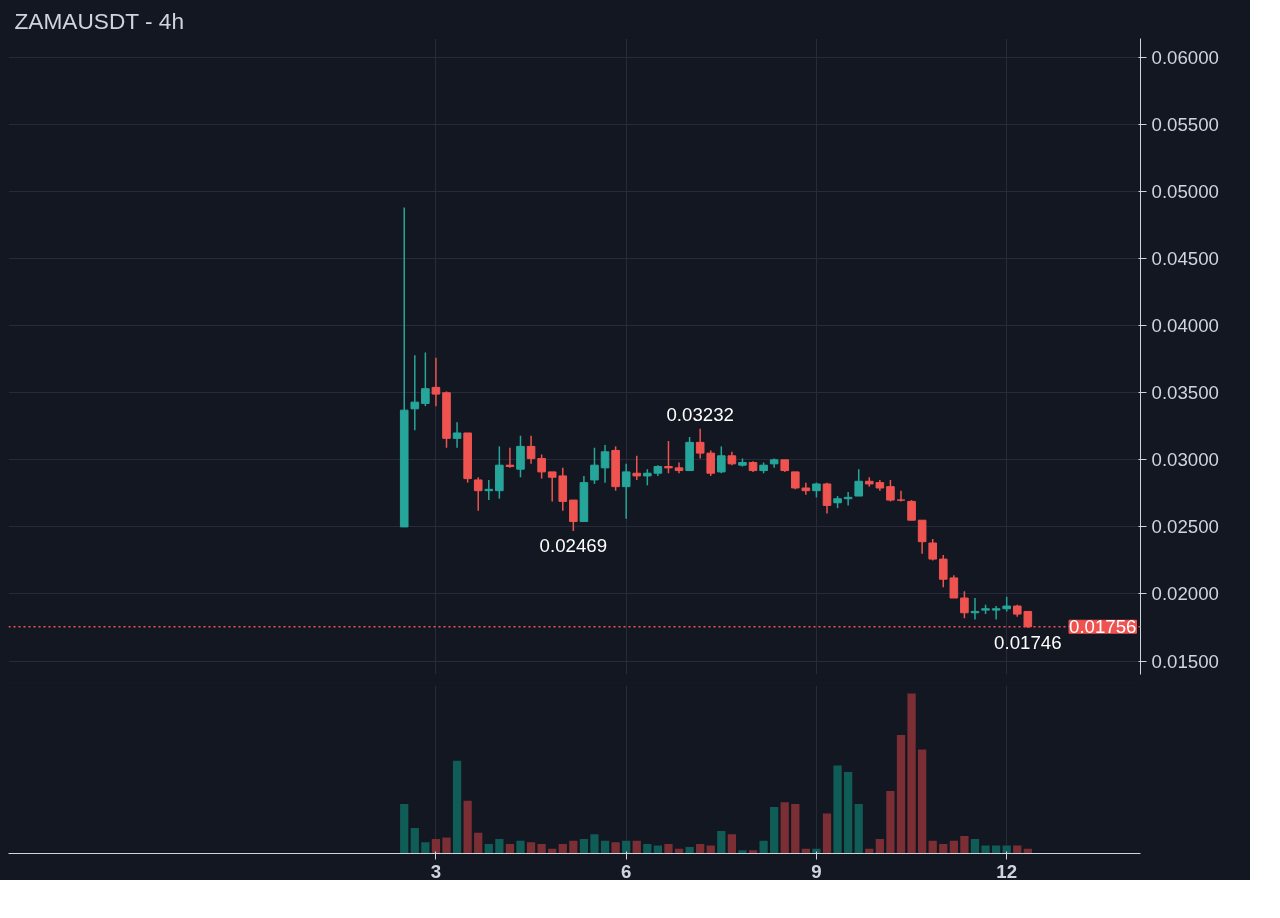 This screenshot has width=1280, height=918. Describe the element at coordinates (1028, 643) in the screenshot. I see `annotation: 0.01746` at that location.